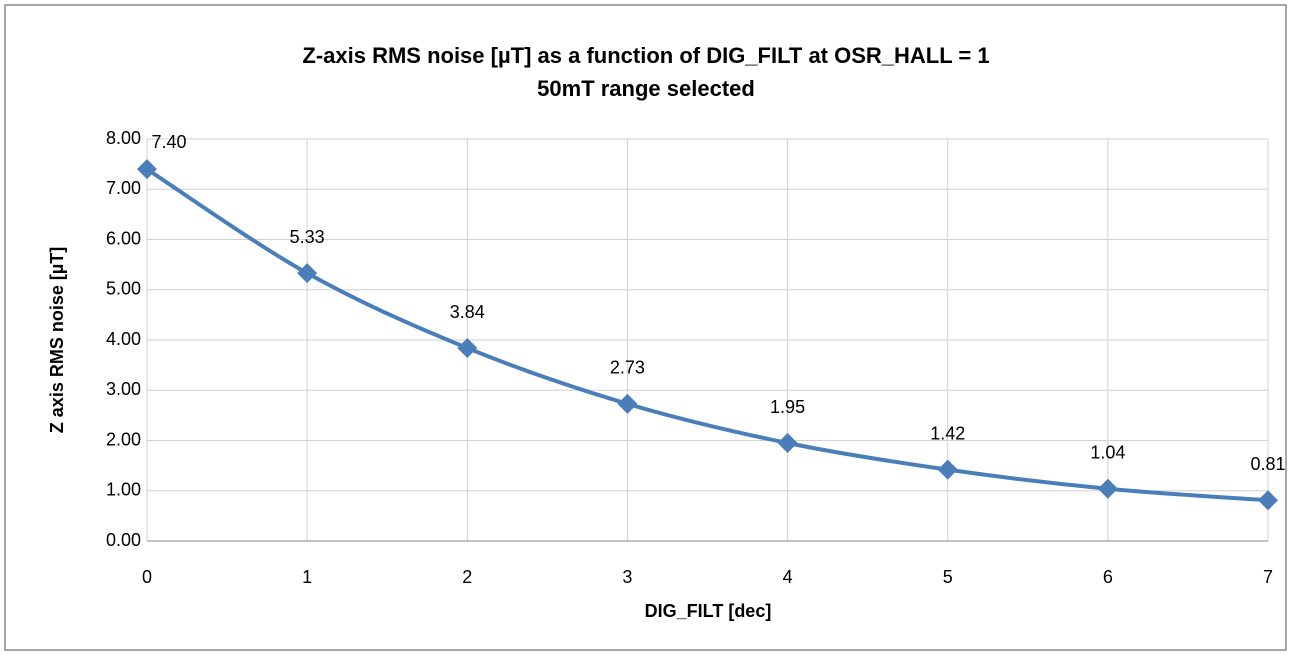 The image size is (1291, 655). What do you see at coordinates (307, 577) in the screenshot?
I see `x-tick-label: 1` at bounding box center [307, 577].